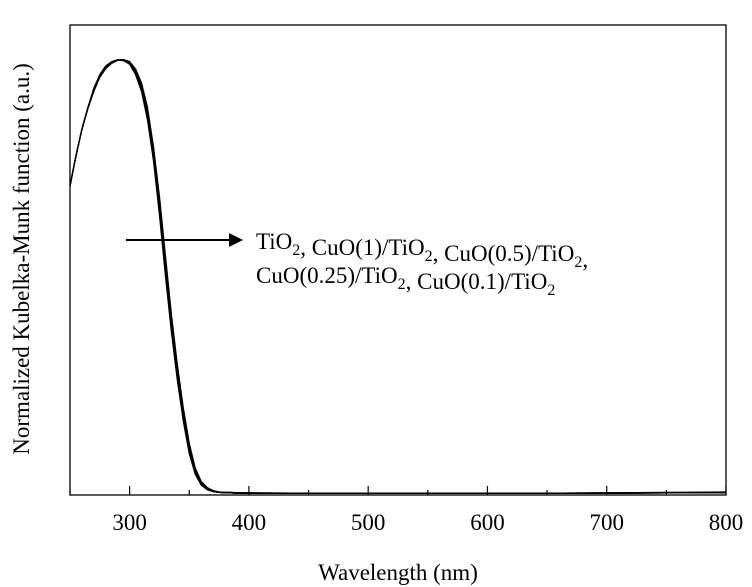 The width and height of the screenshot is (752, 587). Describe the element at coordinates (368, 522) in the screenshot. I see `x-tick-label: 500` at that location.